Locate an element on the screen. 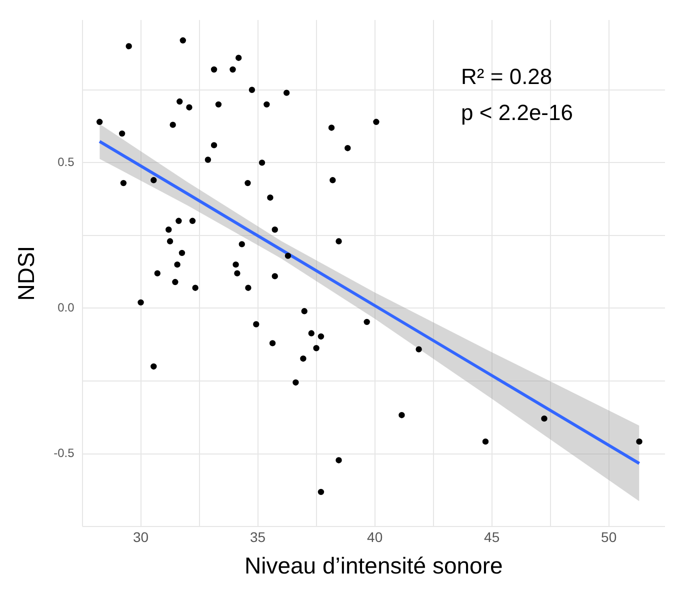  annotation: p < 2.2e-16 is located at coordinates (517, 113).